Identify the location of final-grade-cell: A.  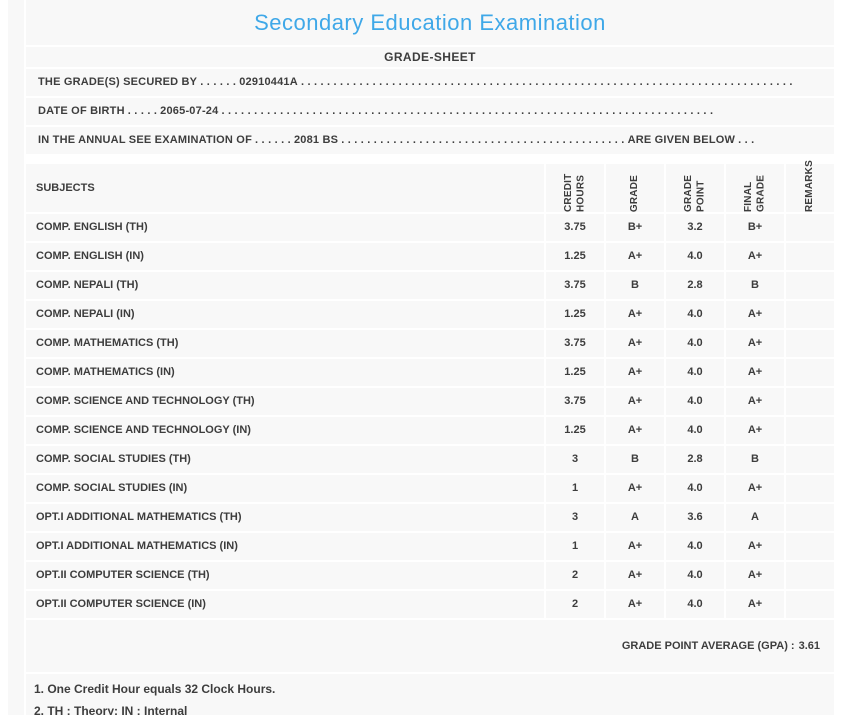
(754, 517).